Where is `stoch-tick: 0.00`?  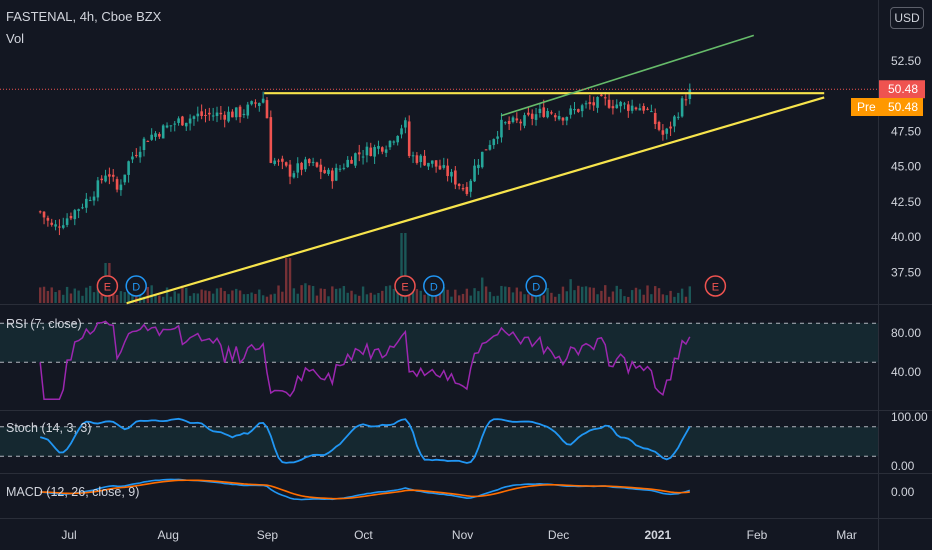
stoch-tick: 0.00 is located at coordinates (903, 466).